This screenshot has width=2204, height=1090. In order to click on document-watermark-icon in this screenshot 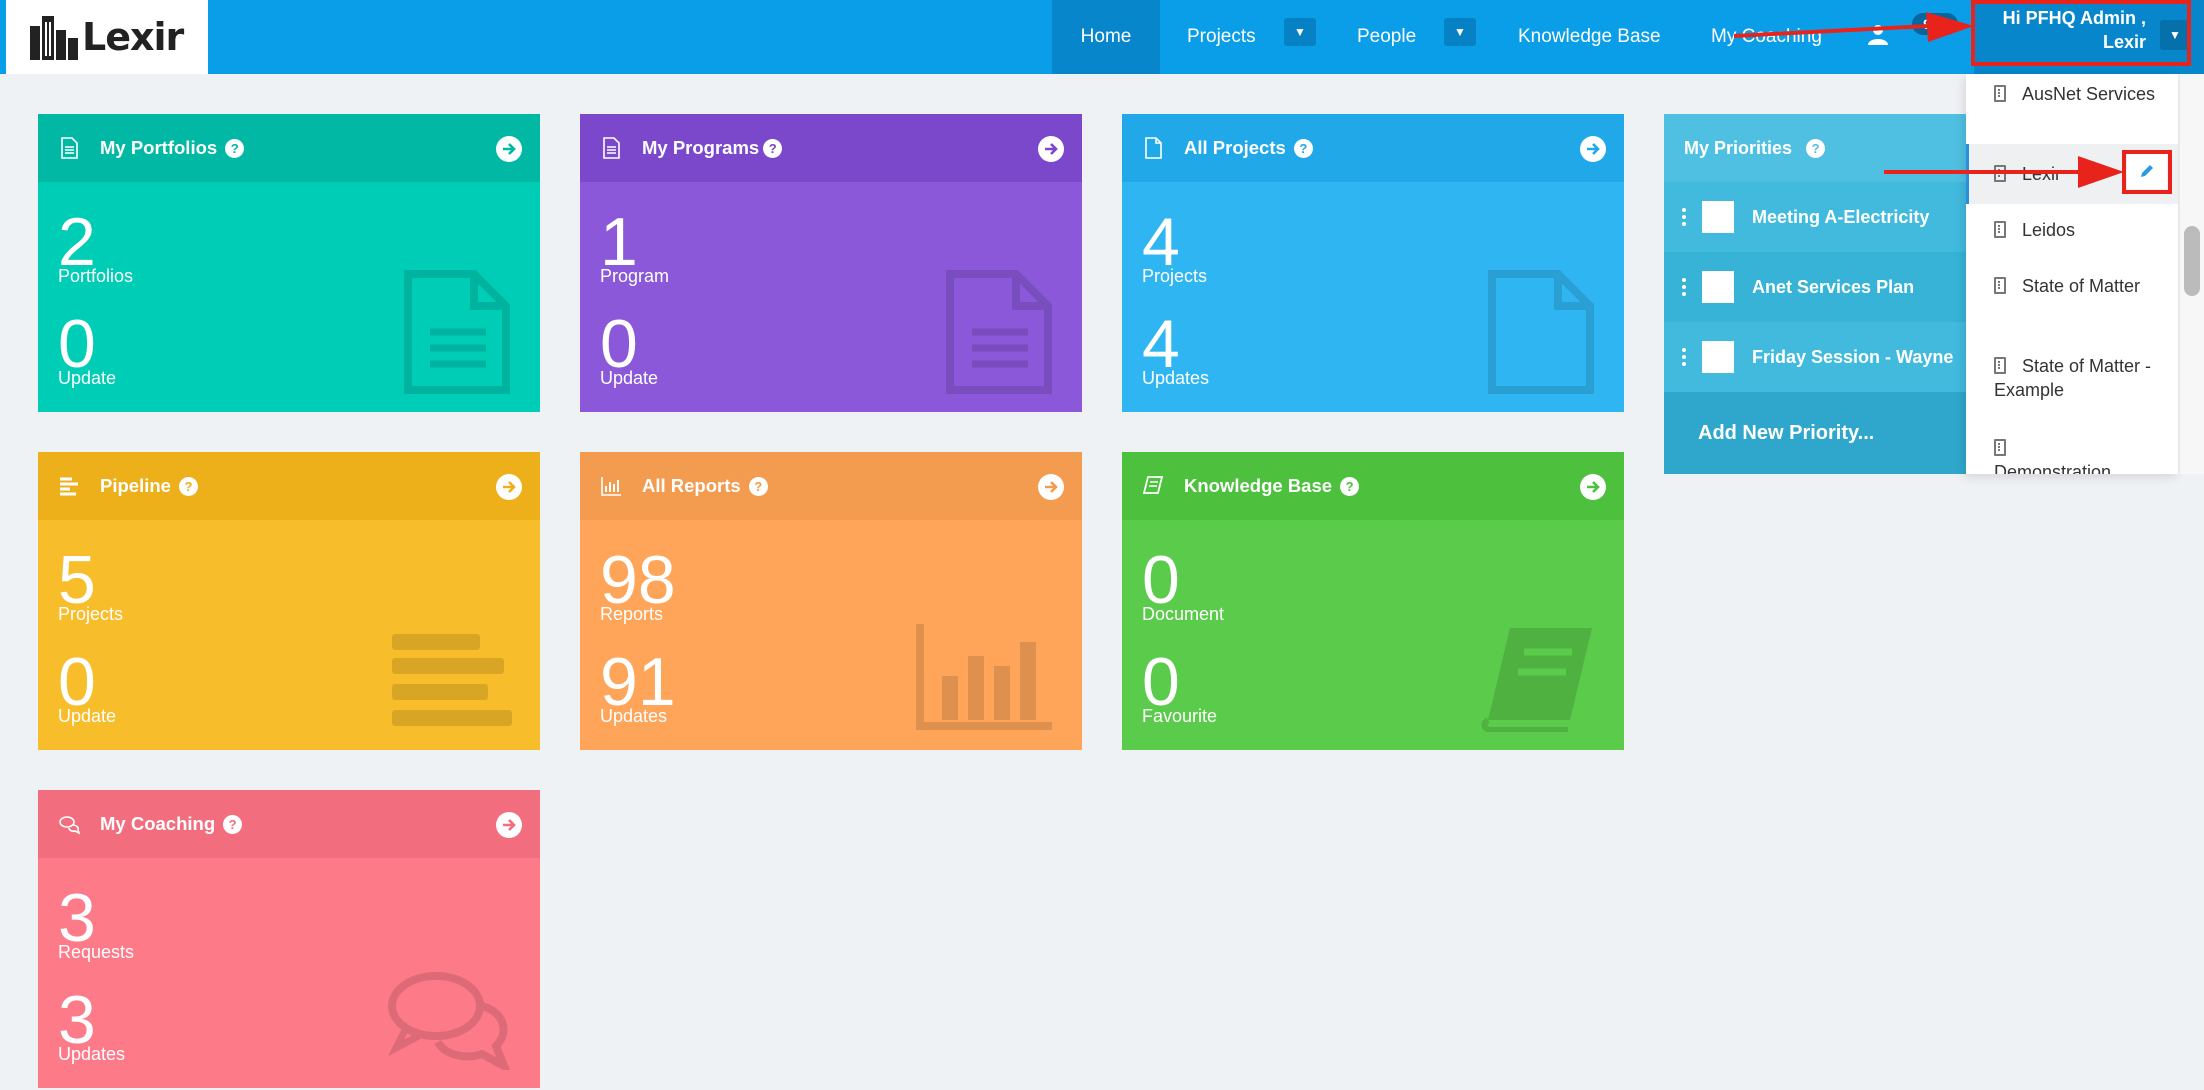, I will do `click(457, 332)`.